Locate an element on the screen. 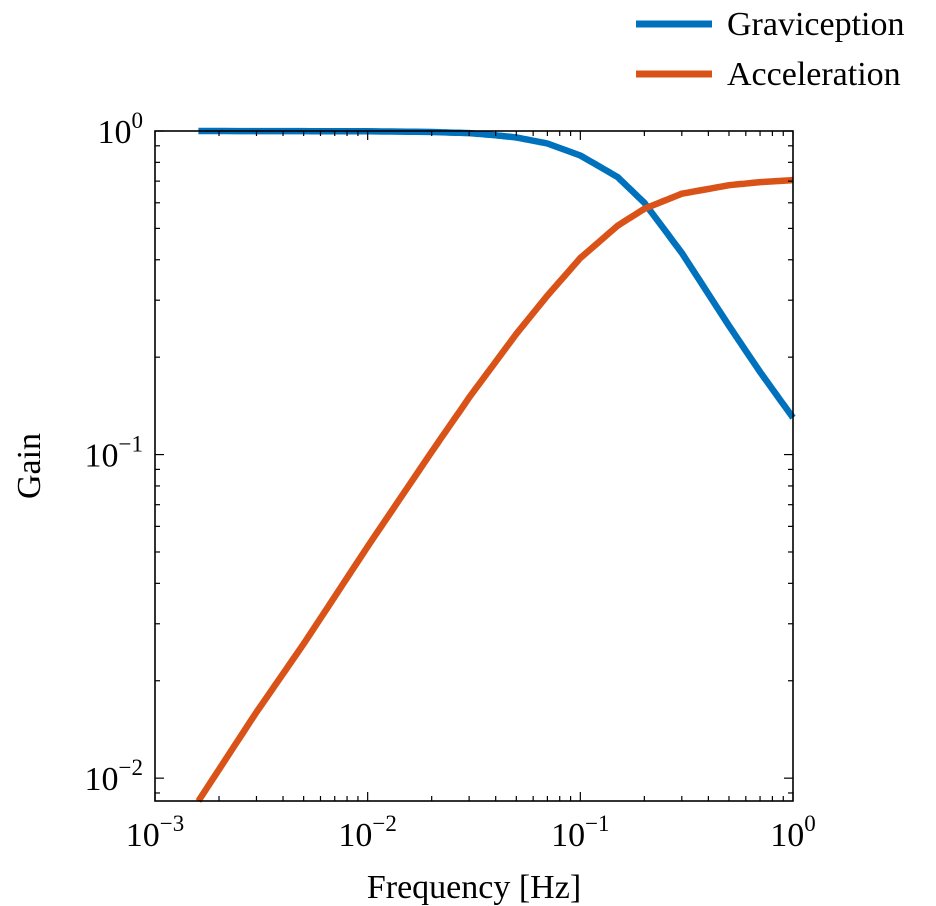 This screenshot has height=906, width=936. legend-label-acceleration: Acceleration is located at coordinates (814, 74).